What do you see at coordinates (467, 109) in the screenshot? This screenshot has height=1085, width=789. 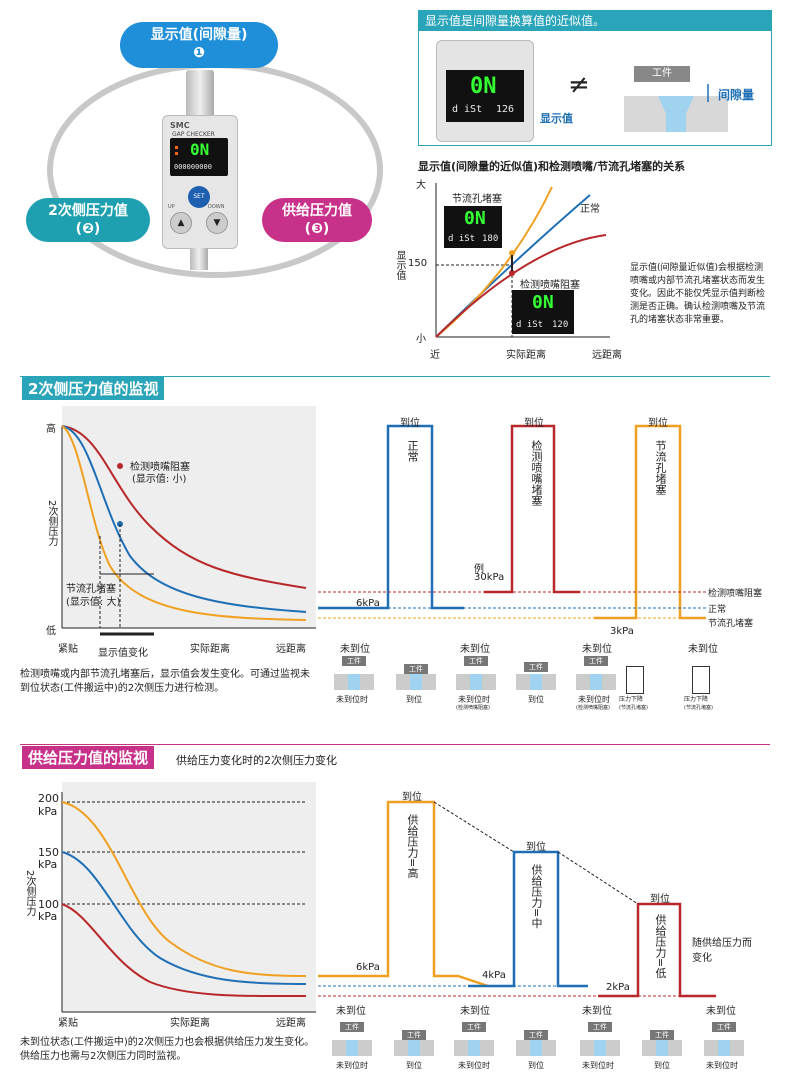 I see `box-screen-sub: d iSt` at bounding box center [467, 109].